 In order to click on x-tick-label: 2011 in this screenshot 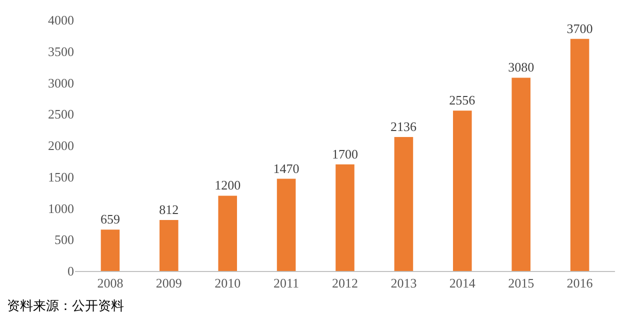, I will do `click(287, 283)`.